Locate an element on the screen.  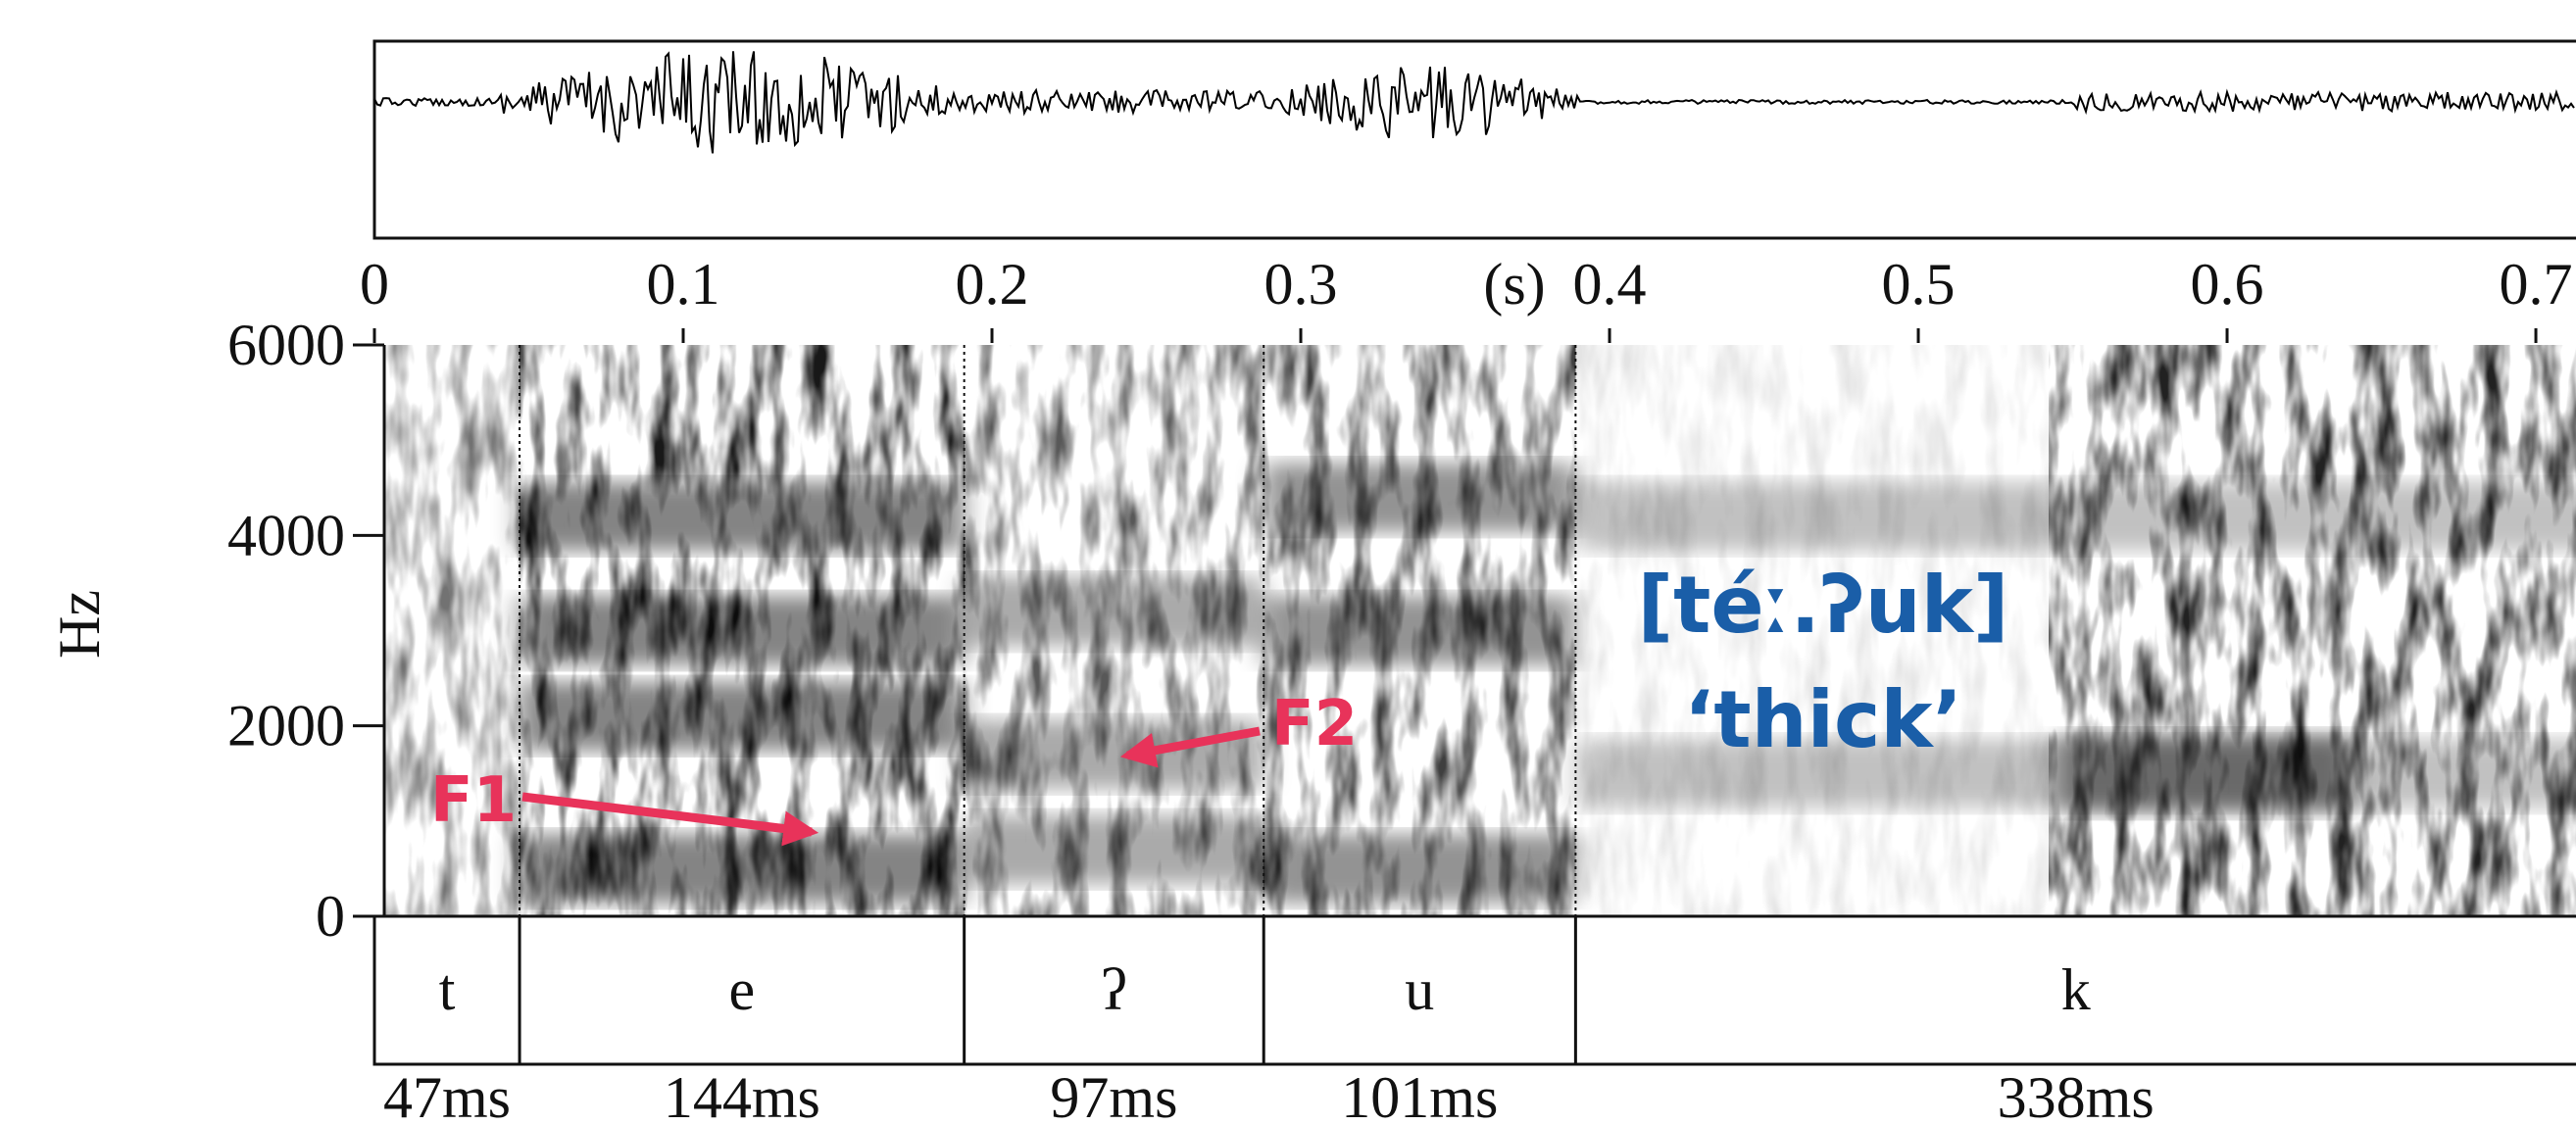
y-tick-label: 2000 is located at coordinates (286, 726).